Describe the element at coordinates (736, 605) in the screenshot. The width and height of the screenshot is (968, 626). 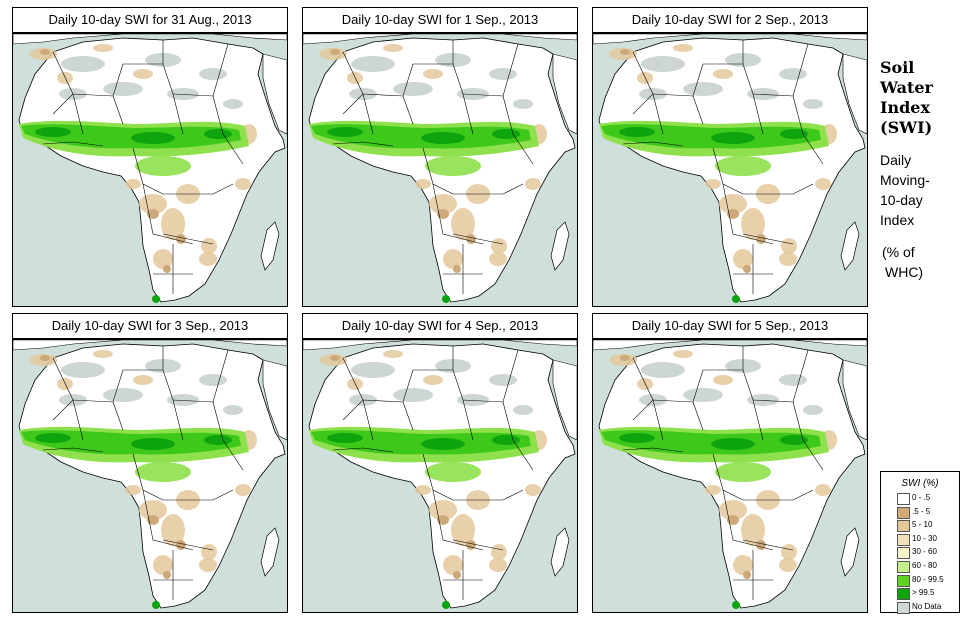
I see `cape-wet-spot` at that location.